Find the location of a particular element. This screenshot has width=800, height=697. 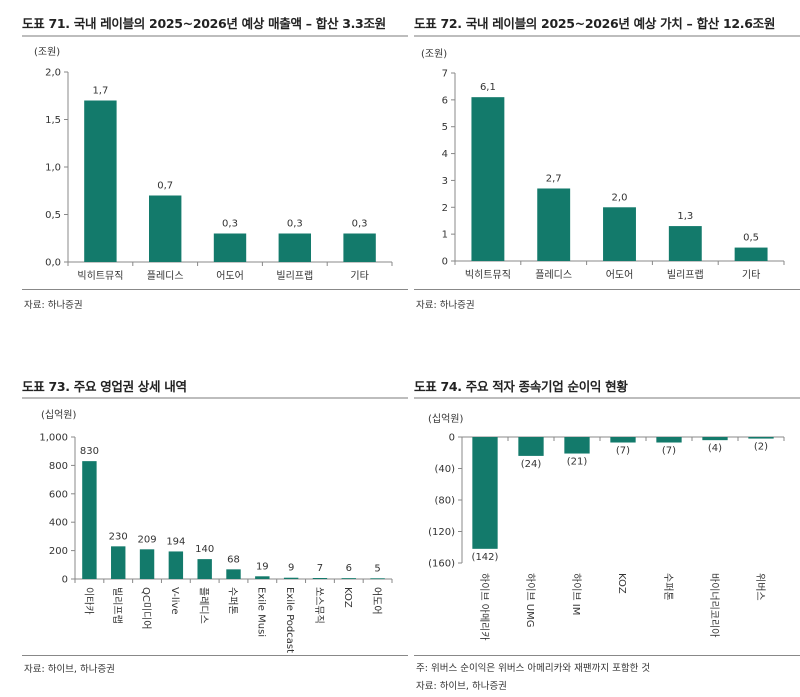

x-tick-label: Exile Musi is located at coordinates (260, 612).